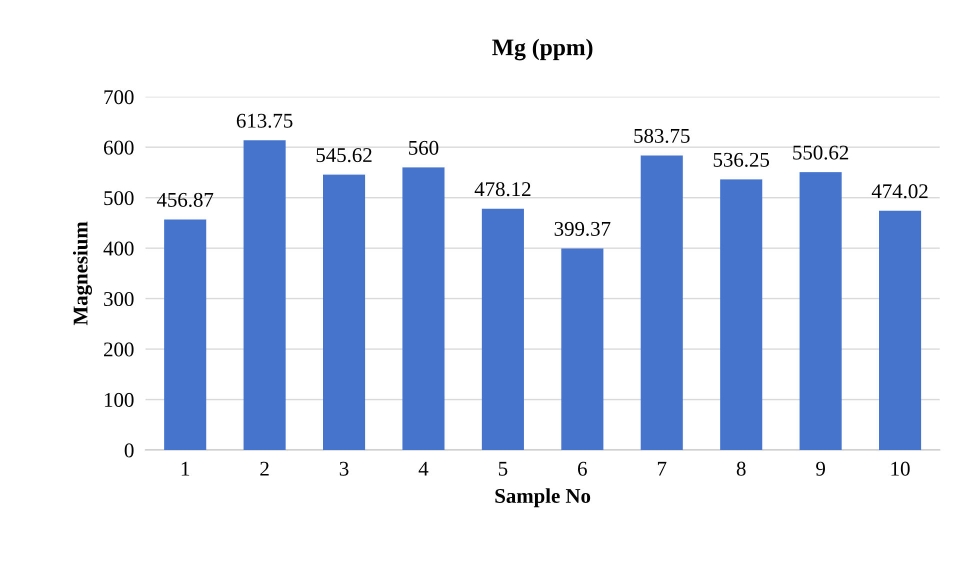 This screenshot has width=957, height=566. I want to click on chart-title: Mg (ppm), so click(542, 49).